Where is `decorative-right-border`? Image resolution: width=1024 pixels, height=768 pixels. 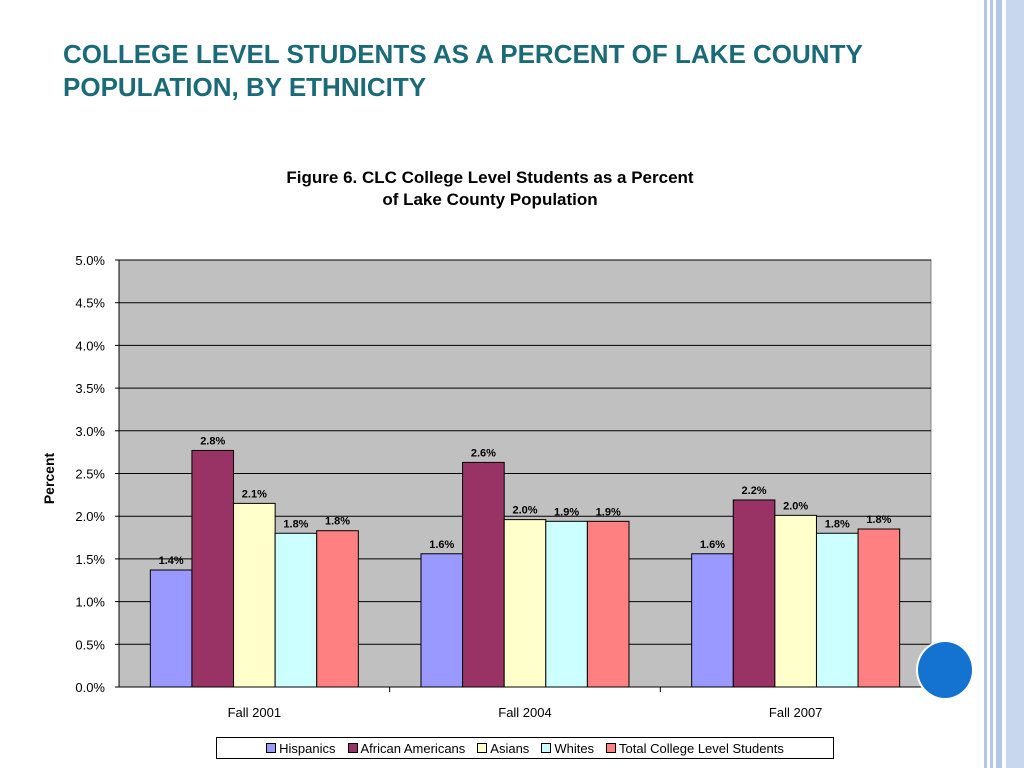
decorative-right-border is located at coordinates (1002, 384).